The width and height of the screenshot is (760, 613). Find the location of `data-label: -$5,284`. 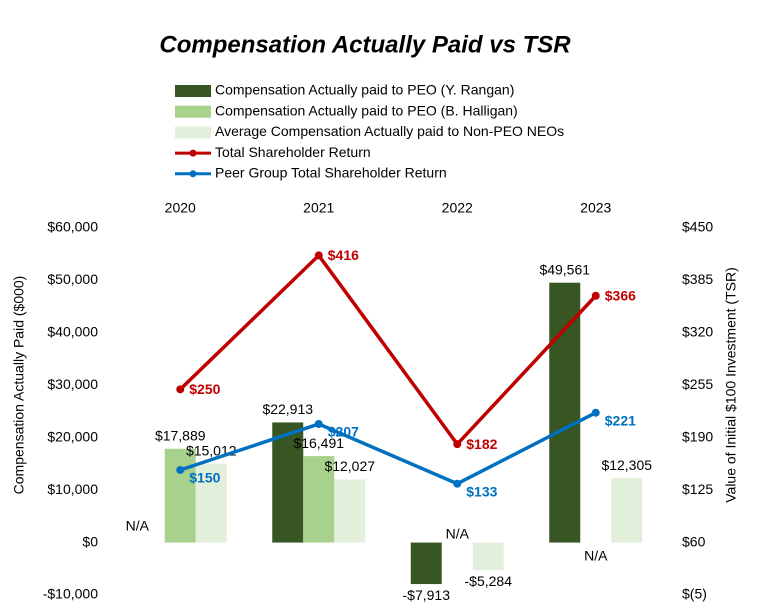

data-label: -$5,284 is located at coordinates (489, 581).